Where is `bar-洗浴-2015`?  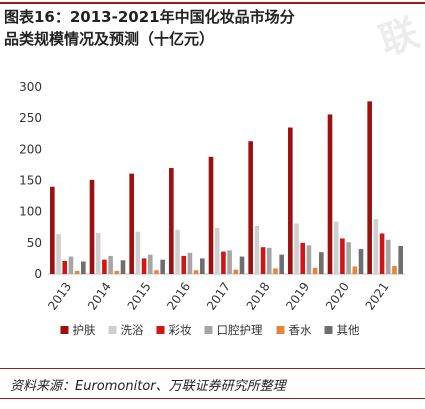
bar-洗浴-2015 is located at coordinates (138, 252).